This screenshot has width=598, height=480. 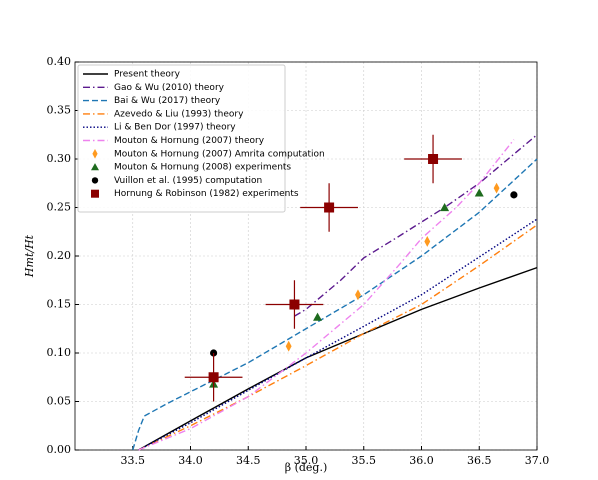 What do you see at coordinates (29, 256) in the screenshot?
I see `y-axis-label: Hmt/Ht` at bounding box center [29, 256].